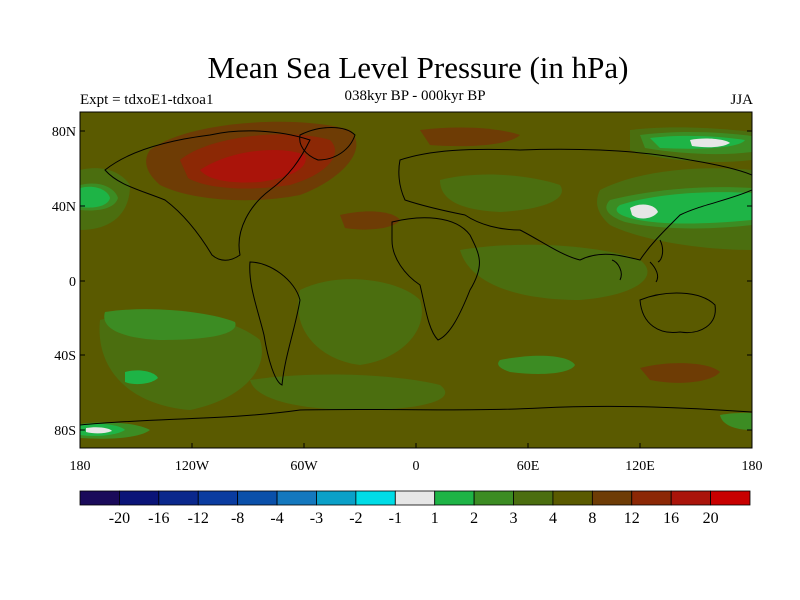 The height and width of the screenshot is (600, 800). What do you see at coordinates (99, 430) in the screenshot?
I see `field-near-zero-antarctic` at bounding box center [99, 430].